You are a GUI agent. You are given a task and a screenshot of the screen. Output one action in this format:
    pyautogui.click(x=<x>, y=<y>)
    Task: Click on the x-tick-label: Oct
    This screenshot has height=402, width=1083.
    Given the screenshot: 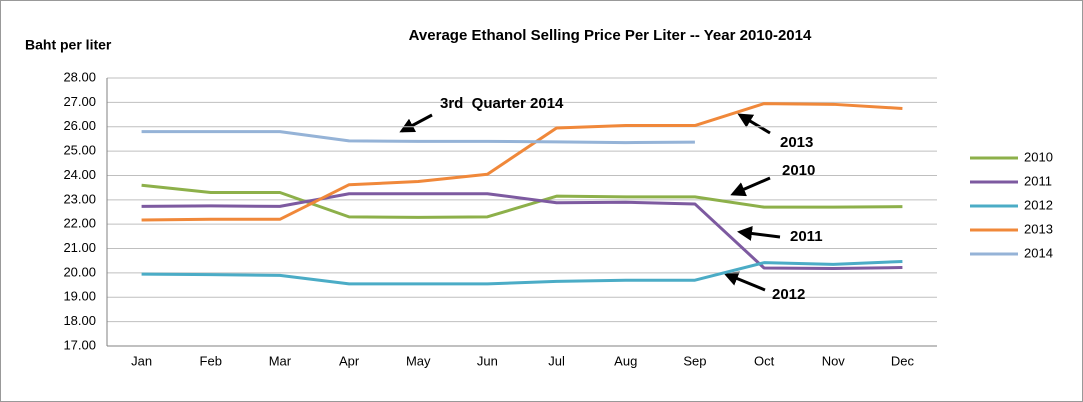 What is the action you would take?
    pyautogui.click(x=764, y=360)
    